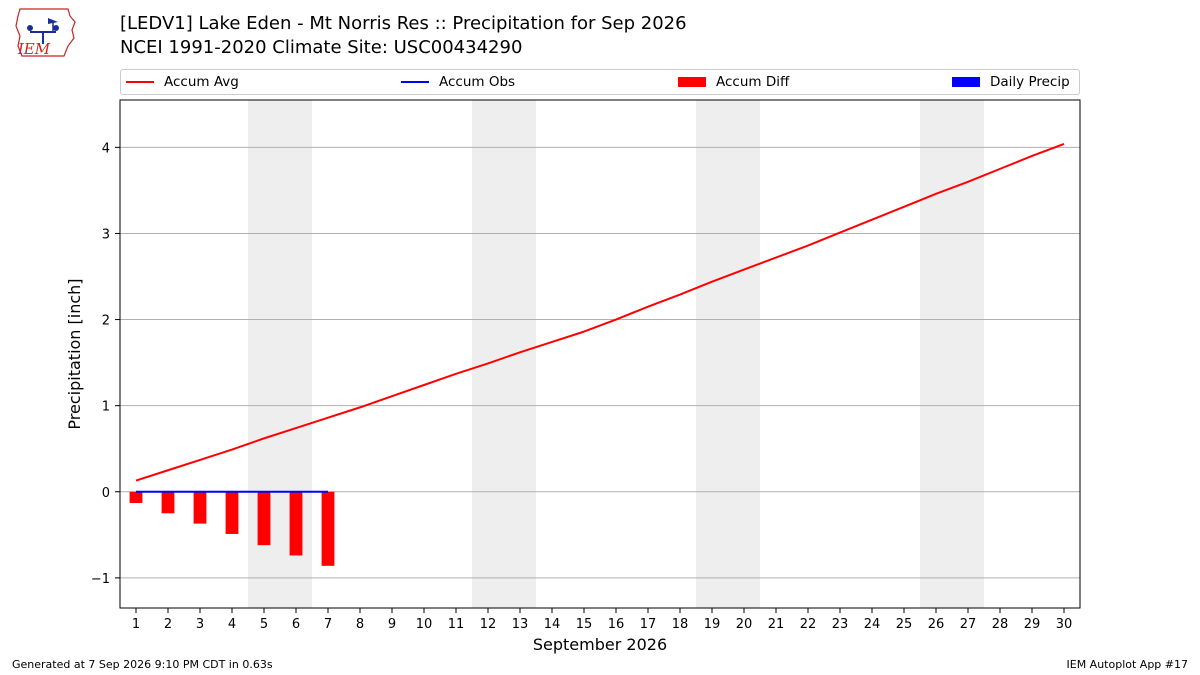 This screenshot has width=1200, height=675. Describe the element at coordinates (100, 579) in the screenshot. I see `y-tick-label--1: −1` at that location.